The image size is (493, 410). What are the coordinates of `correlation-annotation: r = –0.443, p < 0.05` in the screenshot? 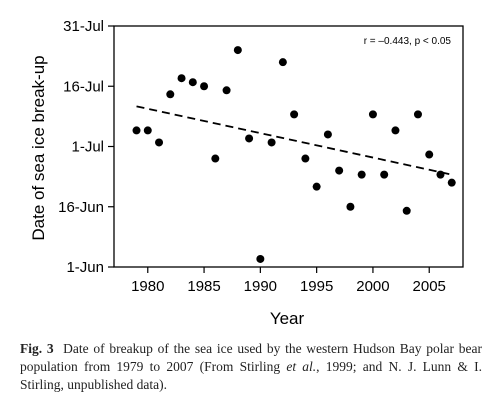 It's located at (408, 41).